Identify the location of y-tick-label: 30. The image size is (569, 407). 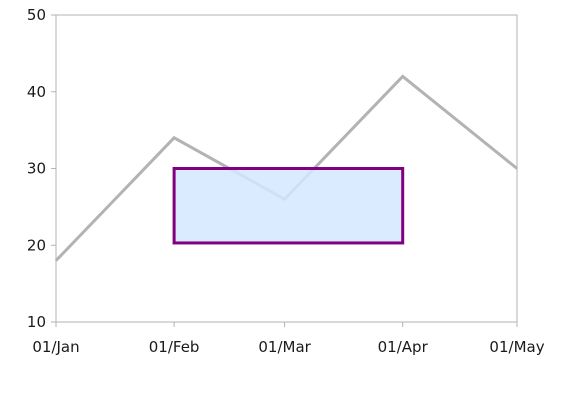
(36, 169).